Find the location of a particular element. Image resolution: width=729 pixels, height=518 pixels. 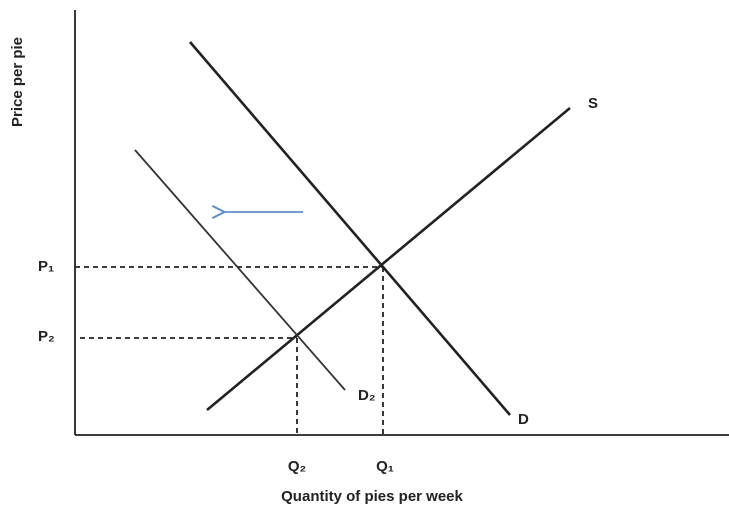

new-demand-label: D₂ is located at coordinates (367, 395).